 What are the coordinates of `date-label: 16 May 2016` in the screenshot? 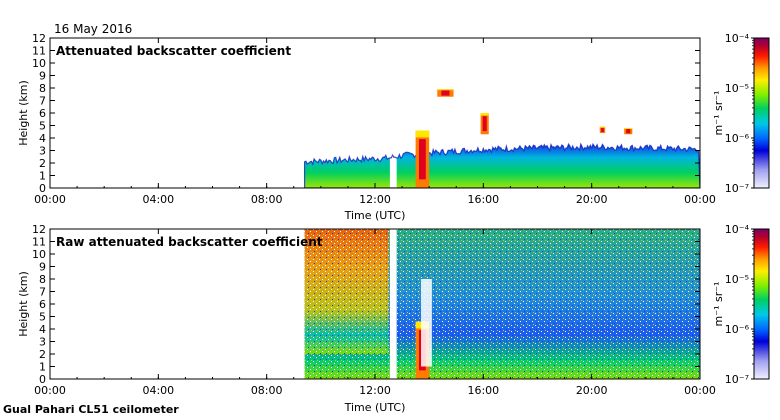 It's located at (93, 29).